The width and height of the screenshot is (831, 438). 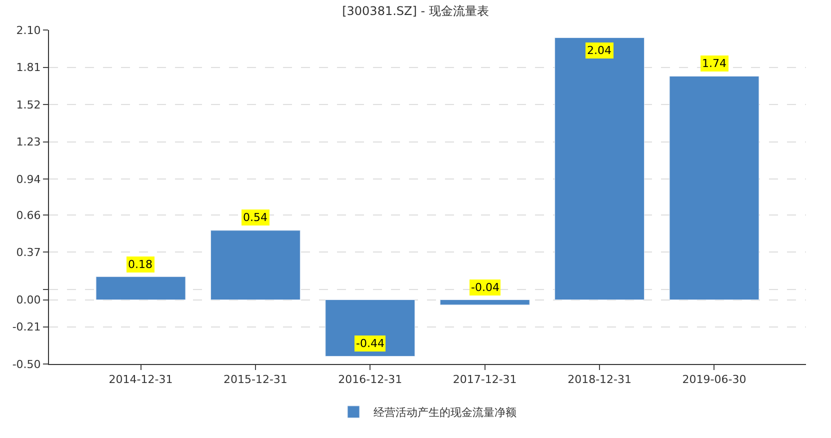 What do you see at coordinates (485, 287) in the screenshot?
I see `data-label: -0.04` at bounding box center [485, 287].